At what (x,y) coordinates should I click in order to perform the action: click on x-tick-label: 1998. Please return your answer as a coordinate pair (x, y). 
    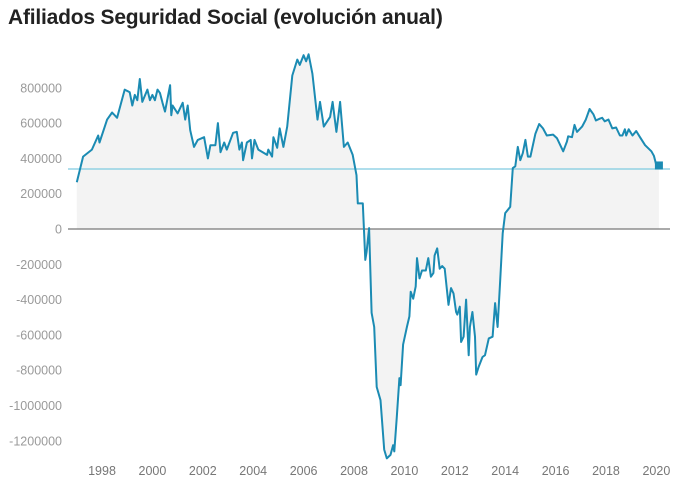
    Looking at the image, I should click on (102, 471).